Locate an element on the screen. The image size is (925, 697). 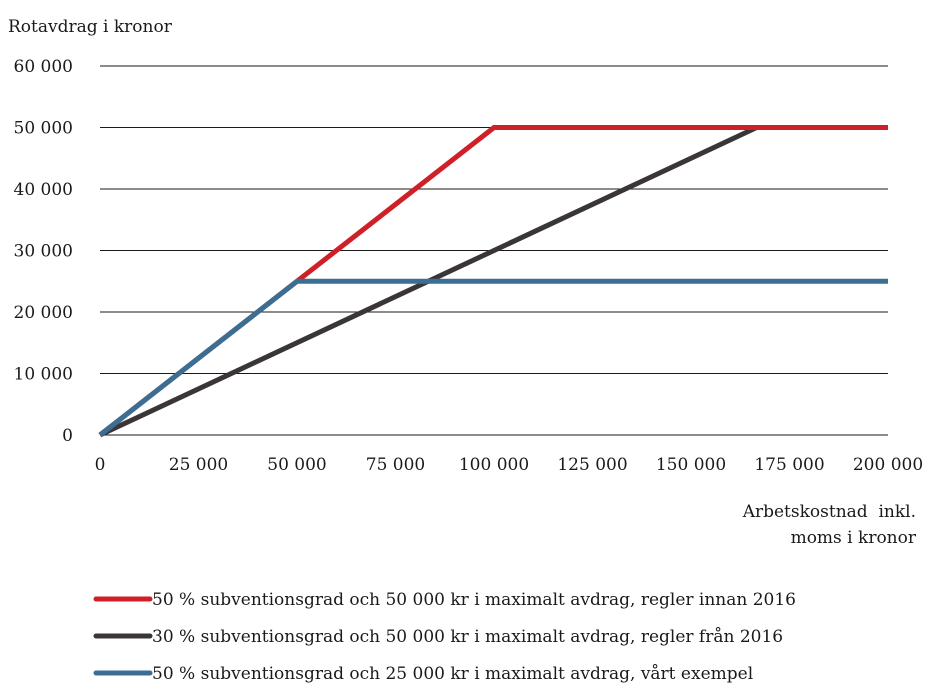
x-tick-label: 200 000 is located at coordinates (888, 465).